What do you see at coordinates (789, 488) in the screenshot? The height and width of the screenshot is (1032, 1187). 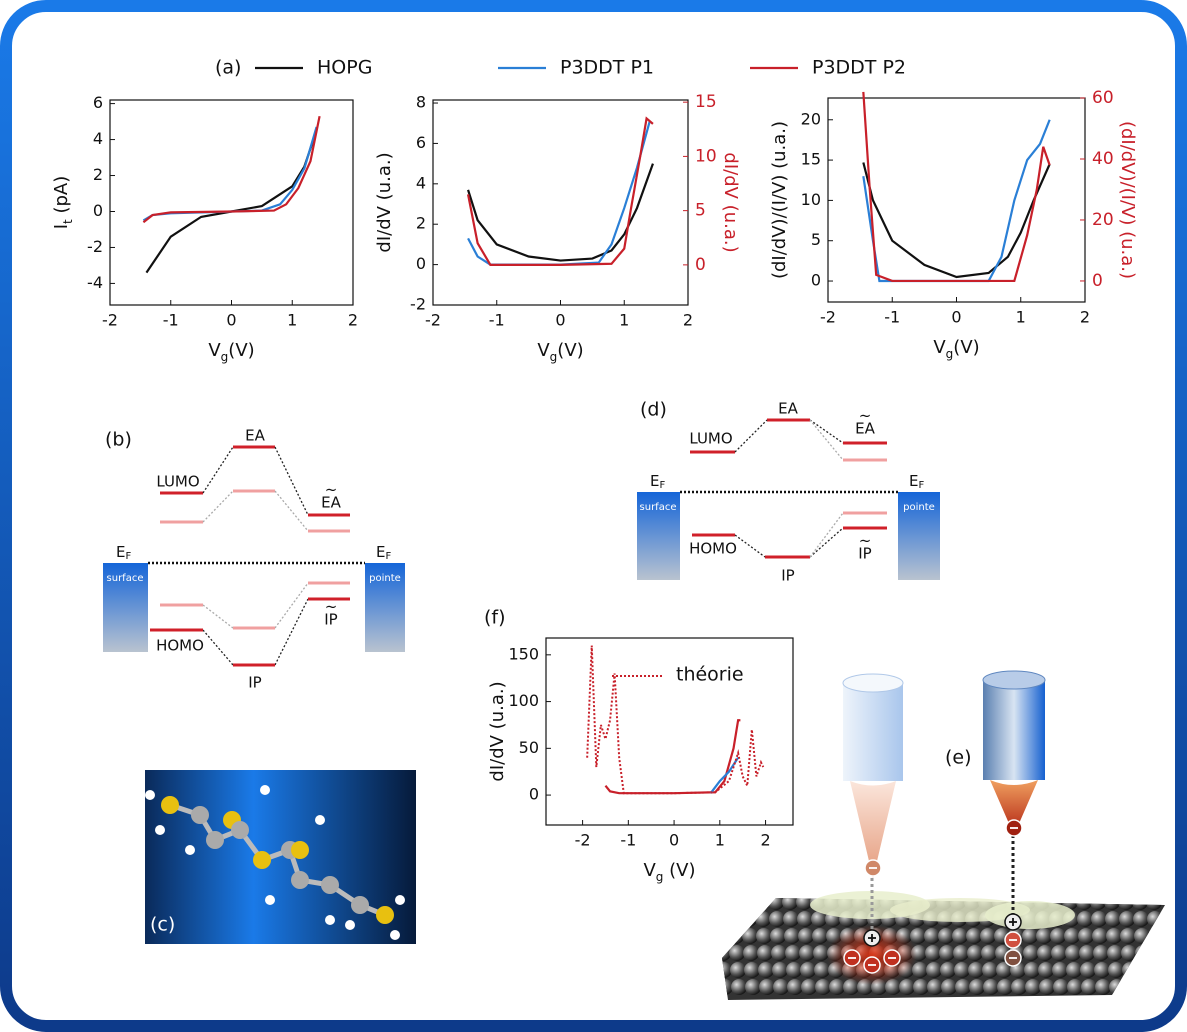 I see `connector` at bounding box center [789, 488].